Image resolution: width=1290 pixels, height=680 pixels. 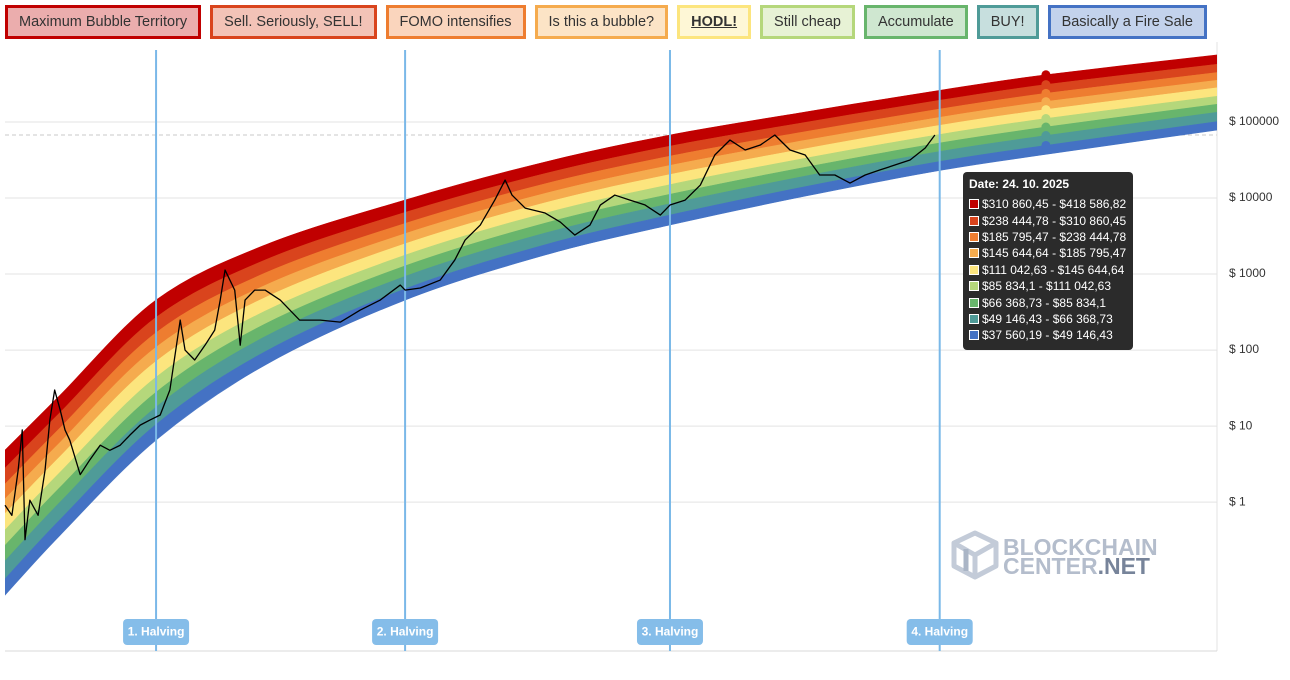 What do you see at coordinates (1254, 121) in the screenshot?
I see `y-tick-label: $ 100000` at bounding box center [1254, 121].